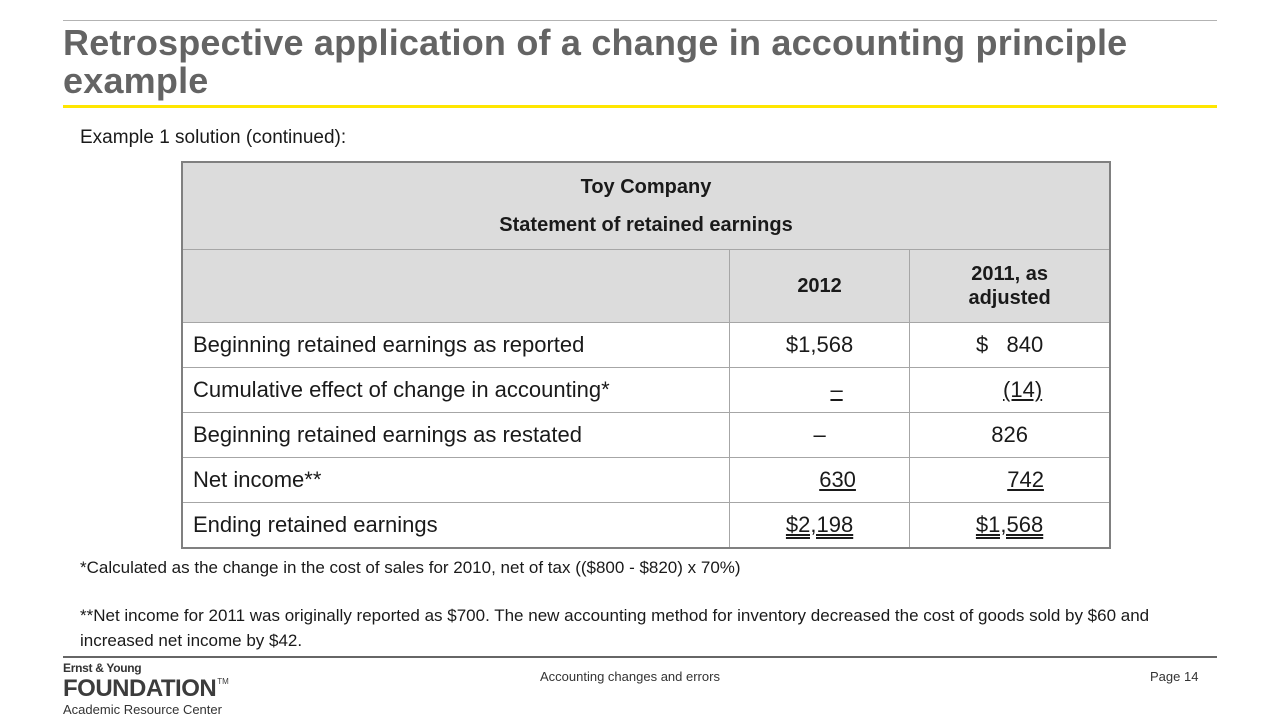 The width and height of the screenshot is (1280, 720). Describe the element at coordinates (1023, 389) in the screenshot. I see `value-text: (14)` at that location.